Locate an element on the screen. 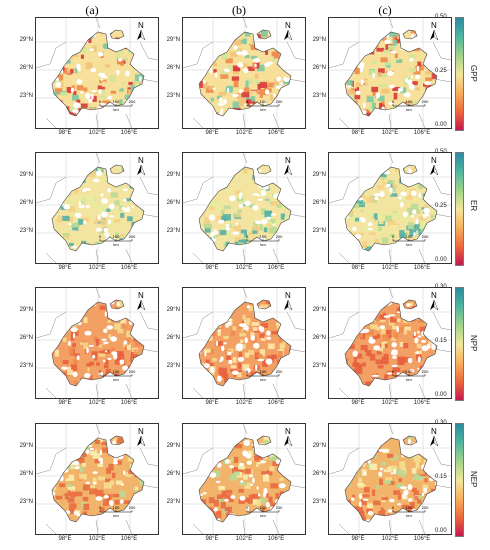 This screenshot has width=490, height=550. colorbar-title: NEP is located at coordinates (473, 479).